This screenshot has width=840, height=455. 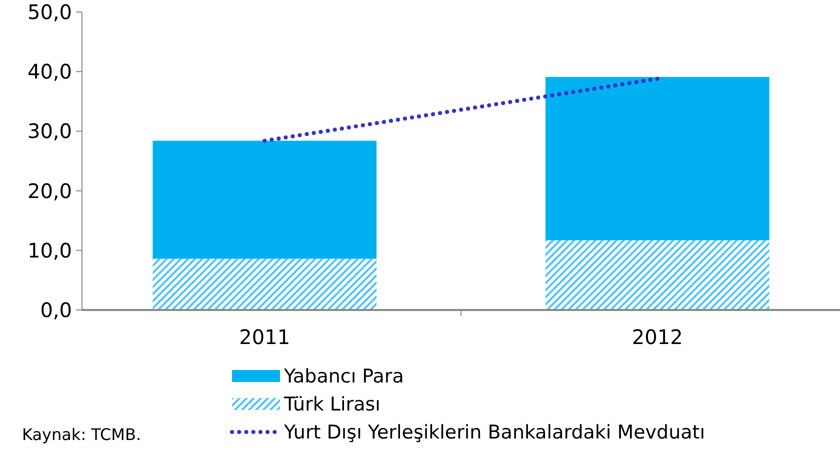 What do you see at coordinates (657, 337) in the screenshot?
I see `x-tick-label: 2012` at bounding box center [657, 337].